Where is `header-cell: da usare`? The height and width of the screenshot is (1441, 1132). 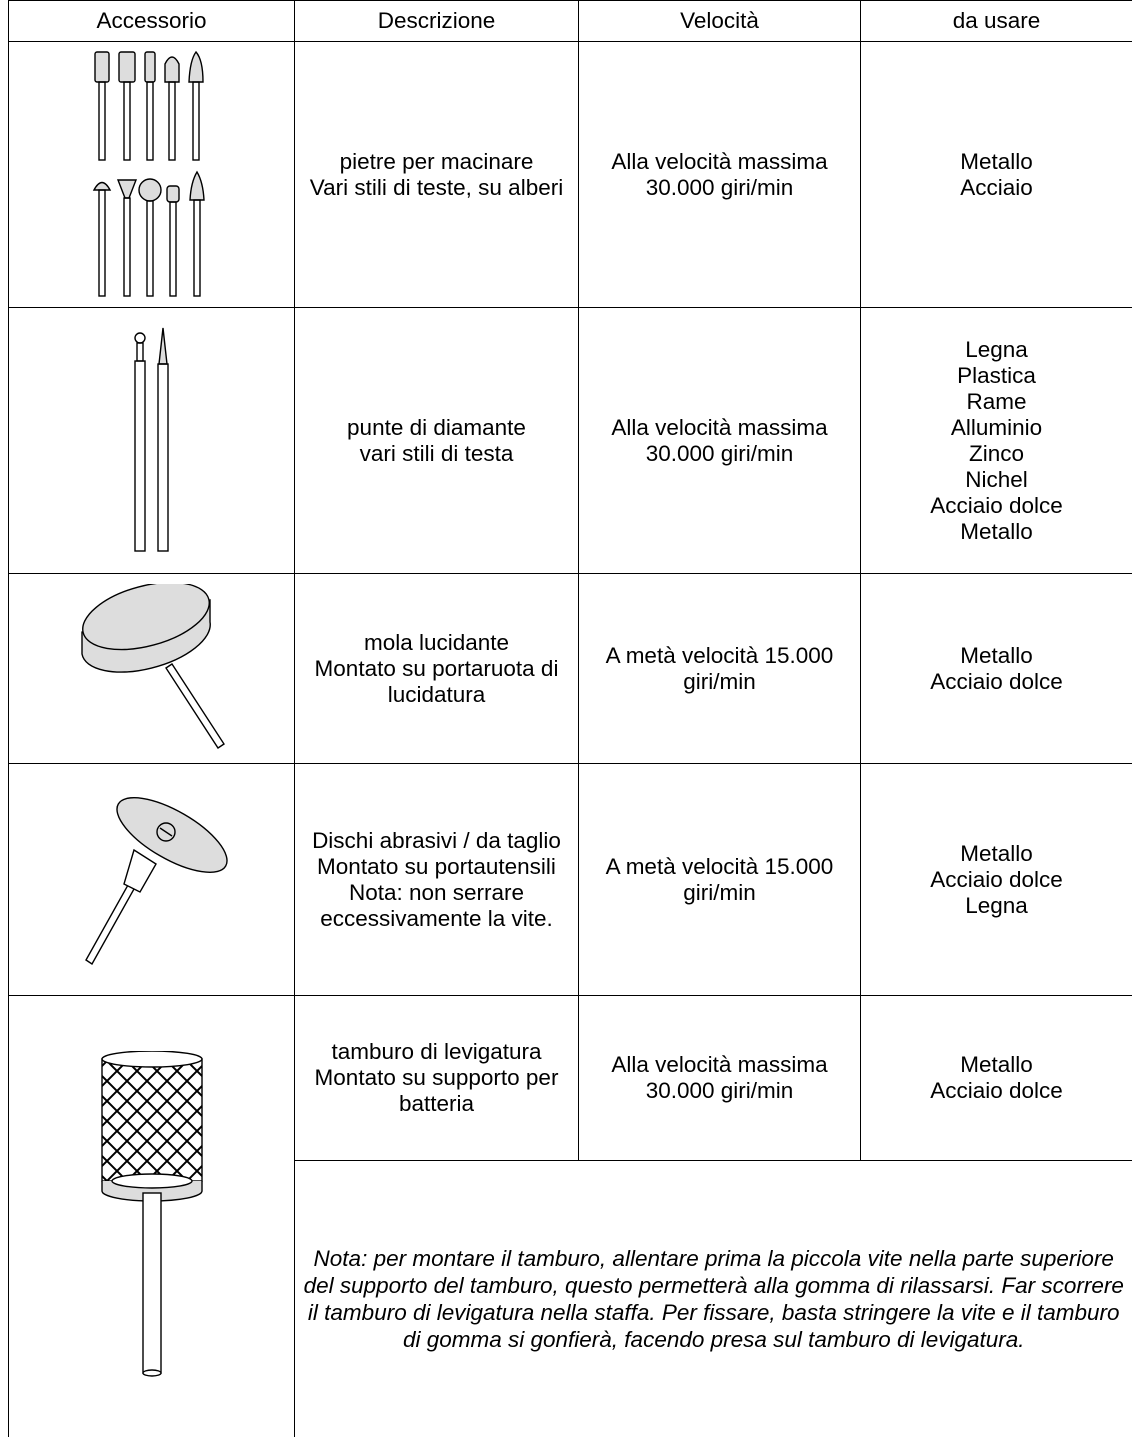 header-cell: da usare is located at coordinates (996, 21).